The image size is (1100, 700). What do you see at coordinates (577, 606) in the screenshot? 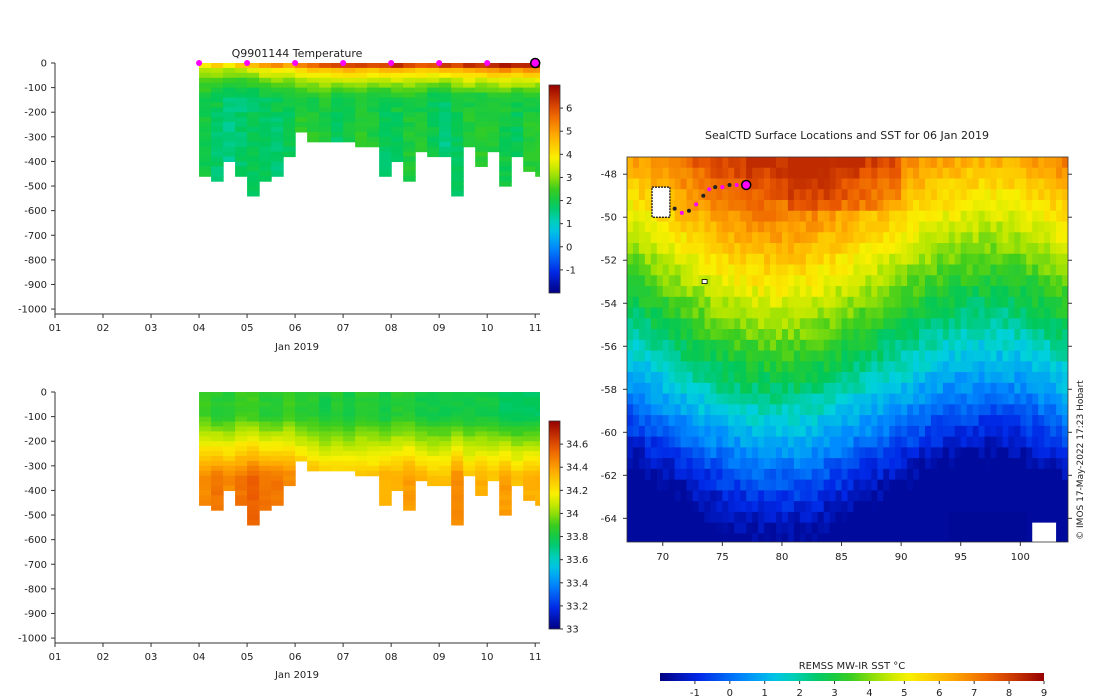
I see `colorbar-tick-label: 33.2` at bounding box center [577, 606].